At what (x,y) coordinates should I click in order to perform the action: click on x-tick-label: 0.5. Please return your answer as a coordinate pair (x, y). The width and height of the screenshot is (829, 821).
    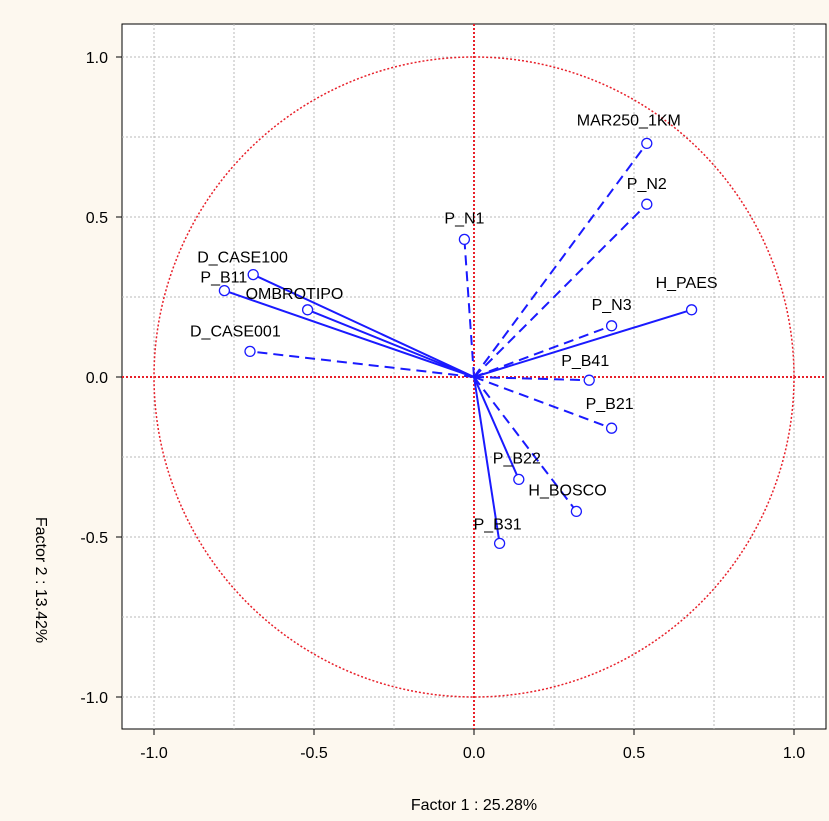
    Looking at the image, I should click on (634, 753).